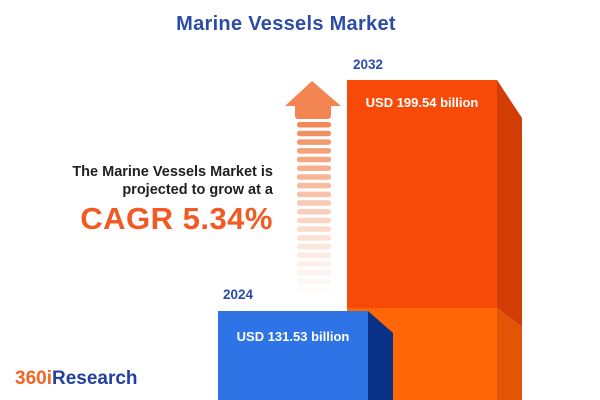 The image size is (600, 400). What do you see at coordinates (197, 190) in the screenshot?
I see `annotation-line-2: projected to grow at a` at bounding box center [197, 190].